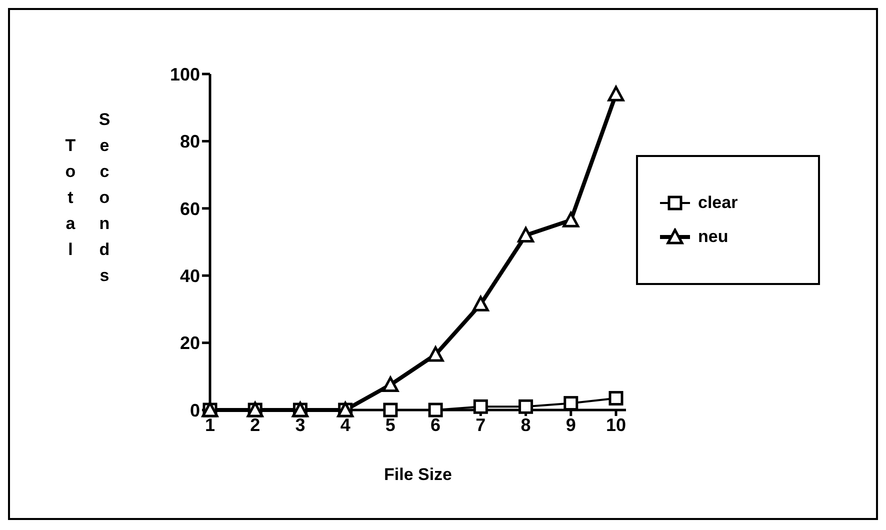  I want to click on x-tick-label: 4, so click(345, 424).